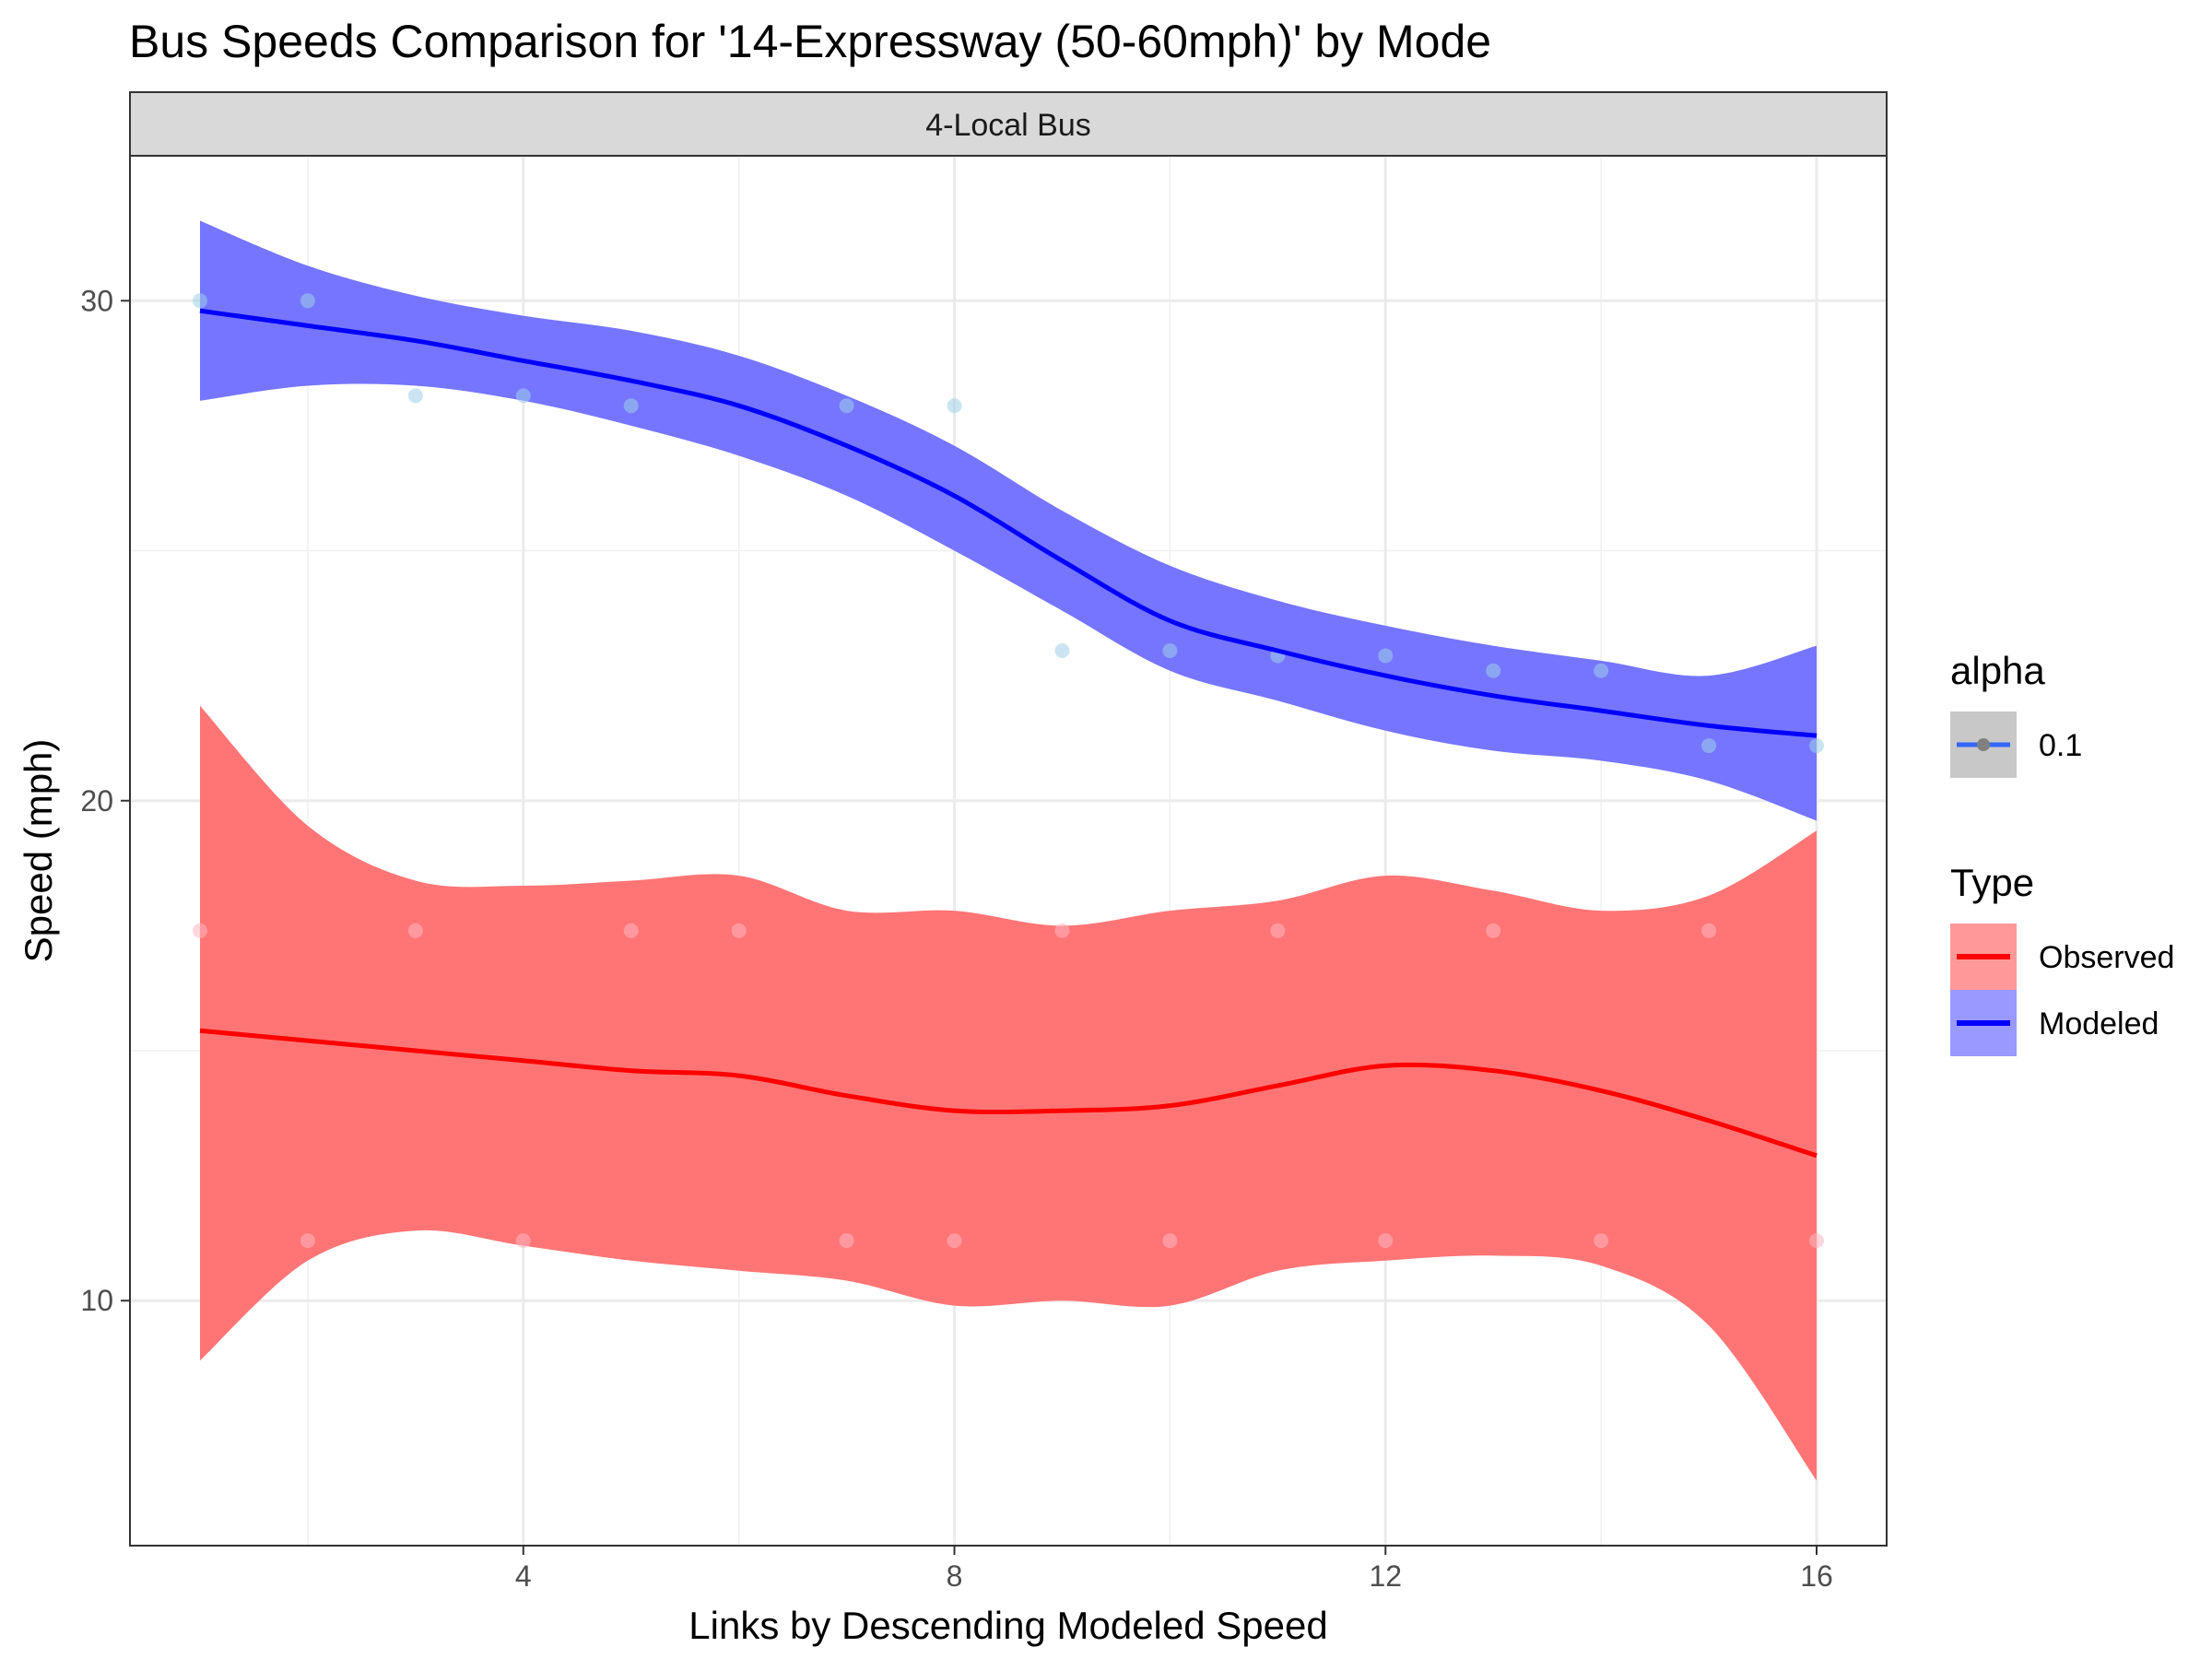 This screenshot has width=2212, height=1659. I want to click on facet-strip-label: 4-Local Bus, so click(1008, 125).